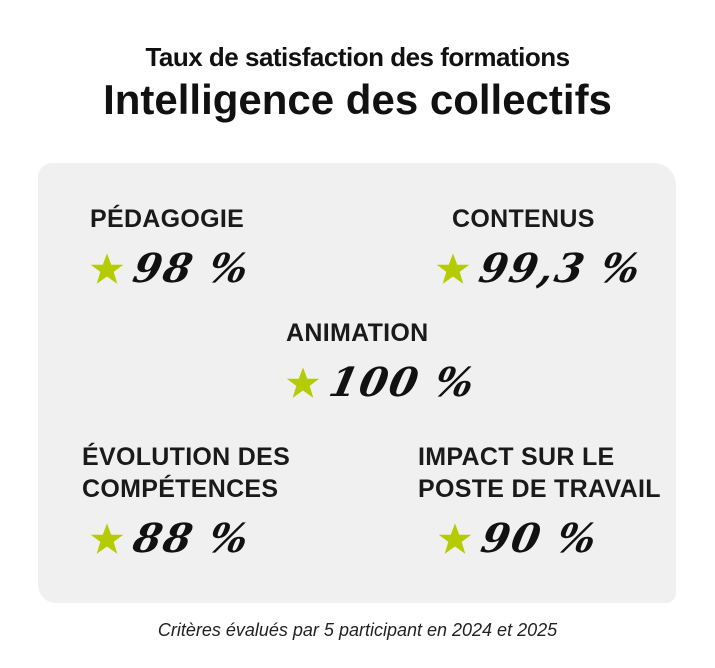 The width and height of the screenshot is (715, 668). Describe the element at coordinates (403, 382) in the screenshot. I see `metric-value: 100 %` at that location.